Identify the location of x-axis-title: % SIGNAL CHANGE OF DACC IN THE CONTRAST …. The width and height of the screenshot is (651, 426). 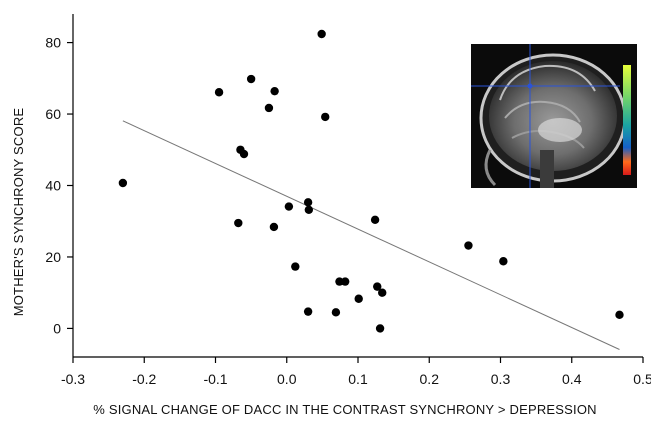
(344, 409).